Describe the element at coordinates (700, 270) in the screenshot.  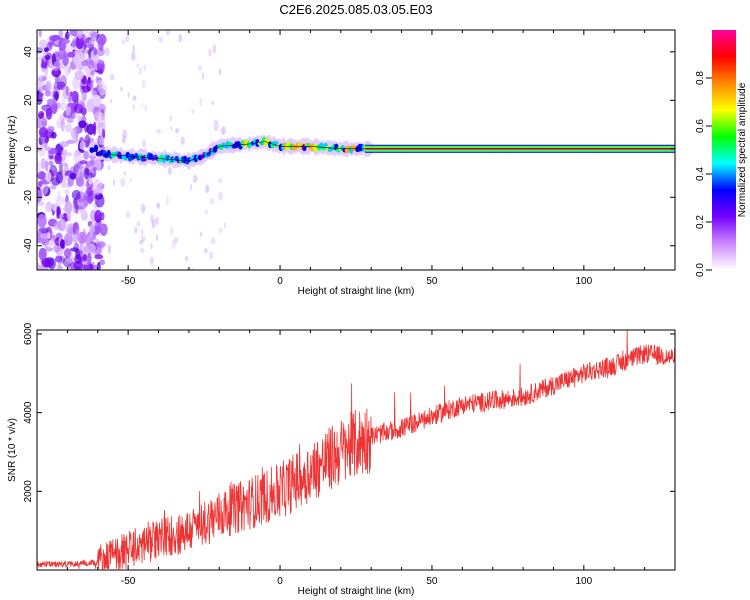
I see `colorbar-tick-label: 0.0` at that location.